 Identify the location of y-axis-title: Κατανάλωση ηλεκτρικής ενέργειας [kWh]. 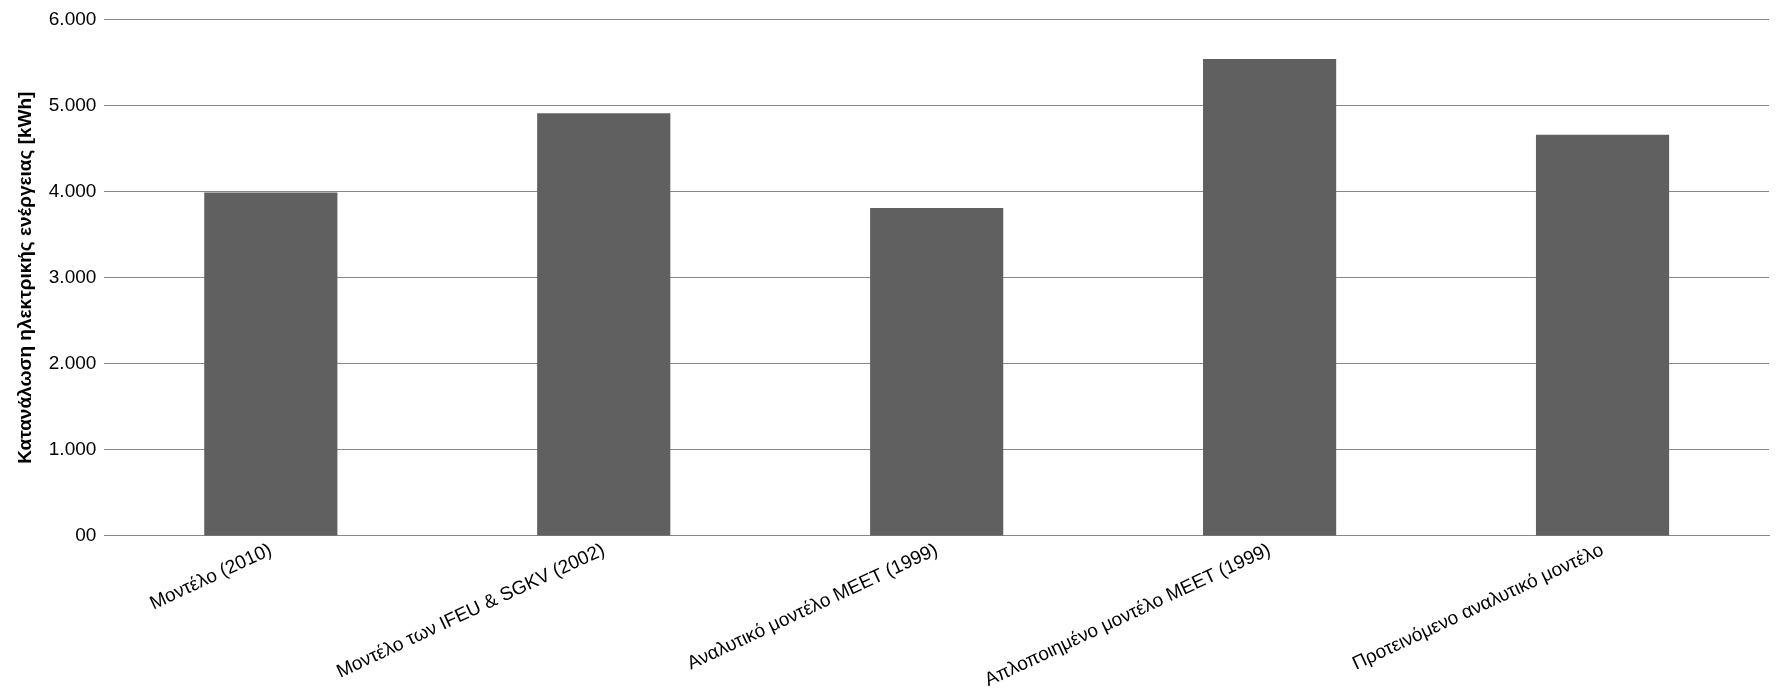
(24, 277).